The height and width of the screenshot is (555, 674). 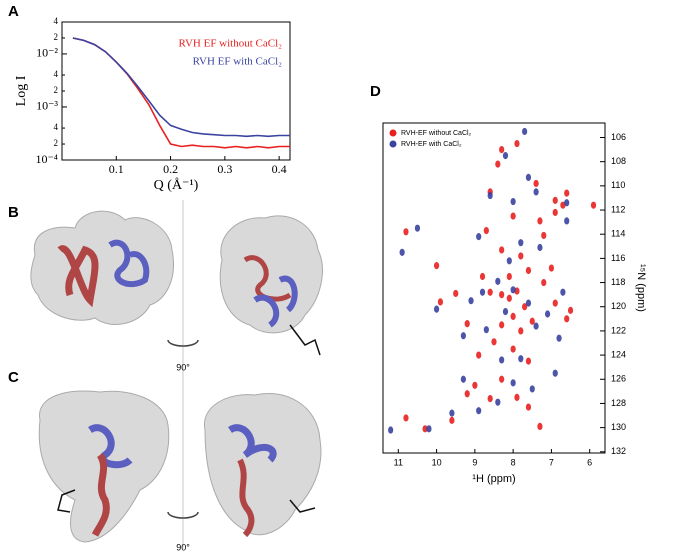 What do you see at coordinates (56, 90) in the screenshot?
I see `y-tick-label: 2` at bounding box center [56, 90].